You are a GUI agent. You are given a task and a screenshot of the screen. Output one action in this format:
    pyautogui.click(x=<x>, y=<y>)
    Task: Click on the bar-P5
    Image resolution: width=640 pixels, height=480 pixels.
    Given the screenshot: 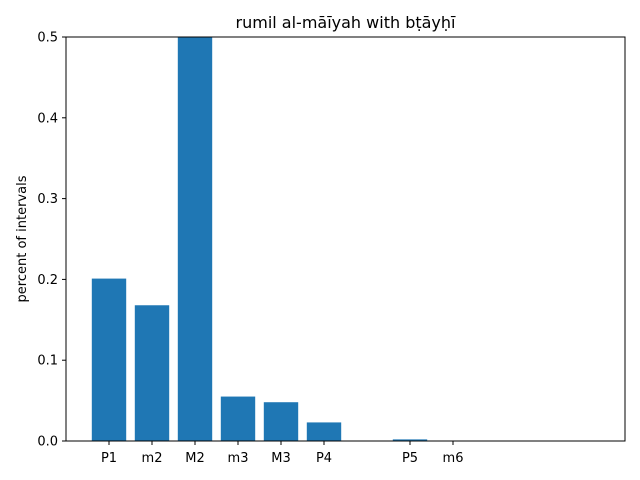 What is the action you would take?
    pyautogui.click(x=410, y=440)
    